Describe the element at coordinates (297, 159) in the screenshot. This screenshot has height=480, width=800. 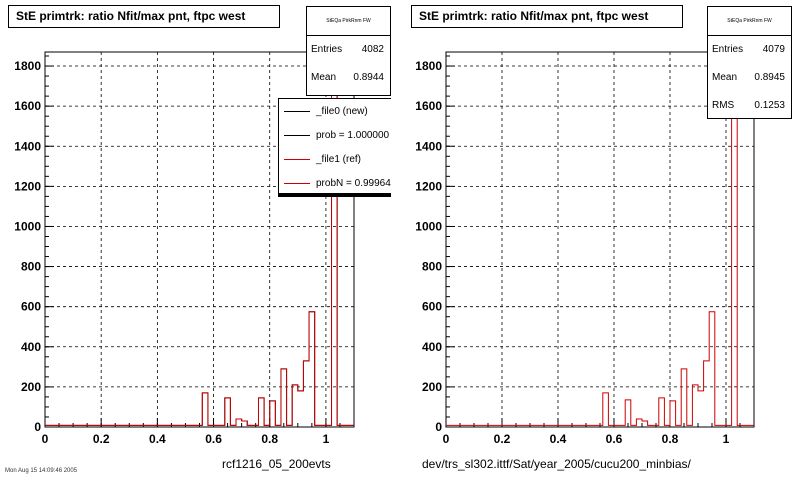
I see `legend-swatch-ref` at that location.